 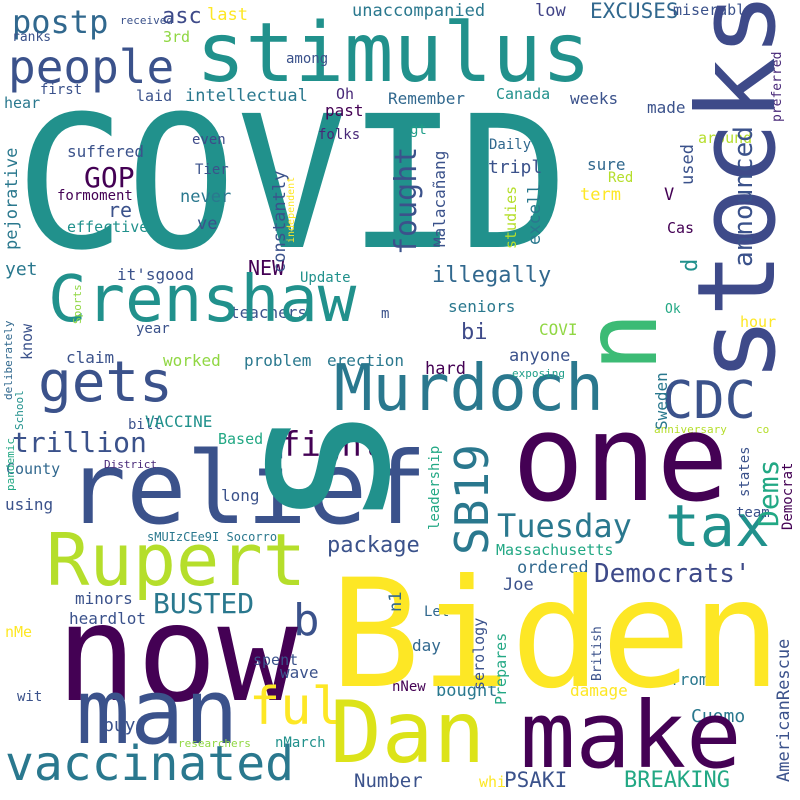 I want to click on word: people, so click(x=91, y=67).